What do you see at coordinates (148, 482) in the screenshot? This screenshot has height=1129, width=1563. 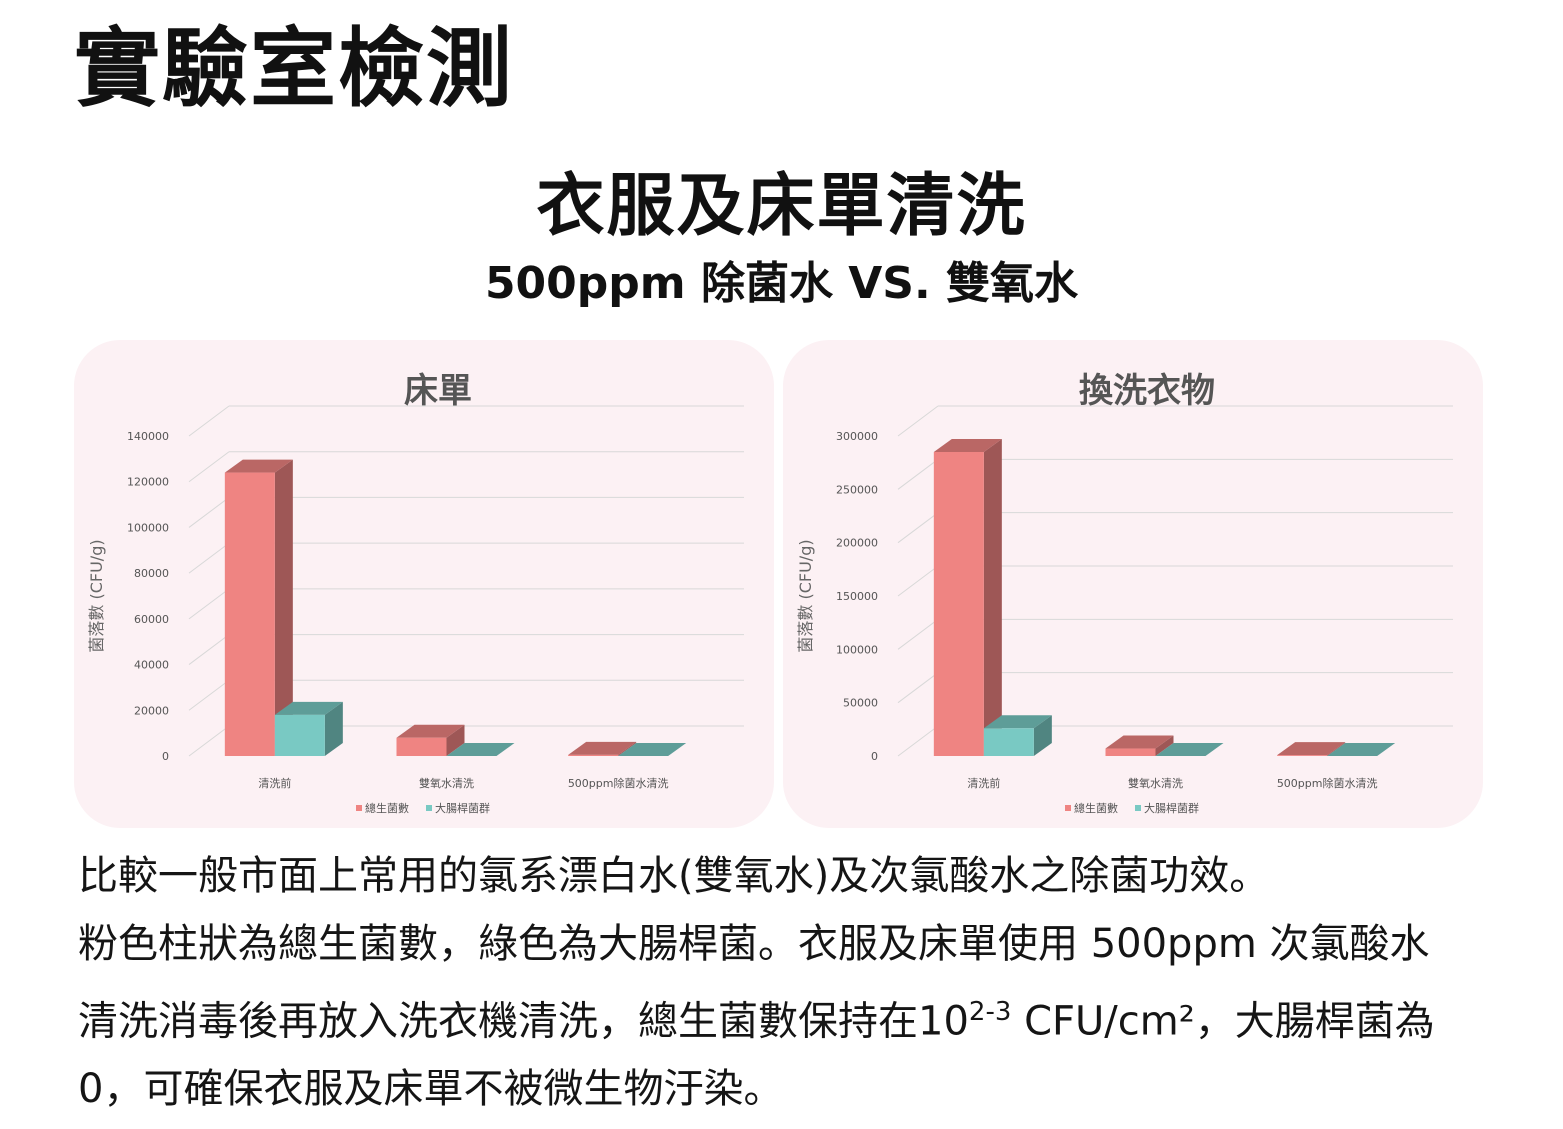 I see `y-tick-label: 120000` at bounding box center [148, 482].